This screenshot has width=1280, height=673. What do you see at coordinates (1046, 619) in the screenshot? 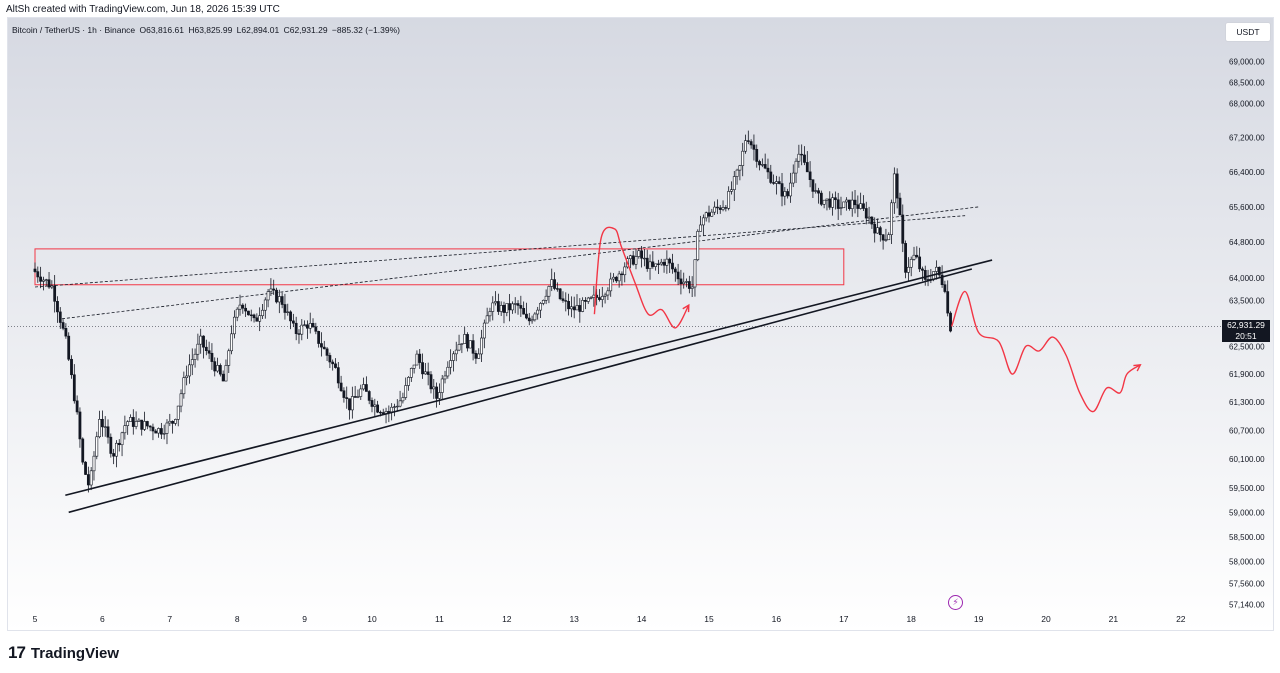
I see `x-tick-label: 20` at bounding box center [1046, 619].